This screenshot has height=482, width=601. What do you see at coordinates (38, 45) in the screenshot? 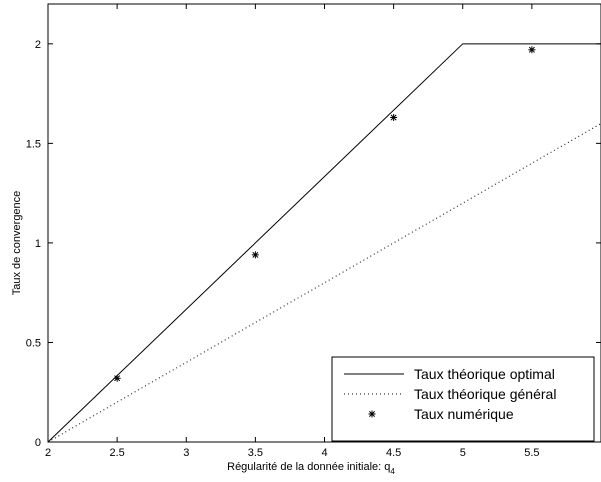
I see `y-tick-label: 2` at bounding box center [38, 45].